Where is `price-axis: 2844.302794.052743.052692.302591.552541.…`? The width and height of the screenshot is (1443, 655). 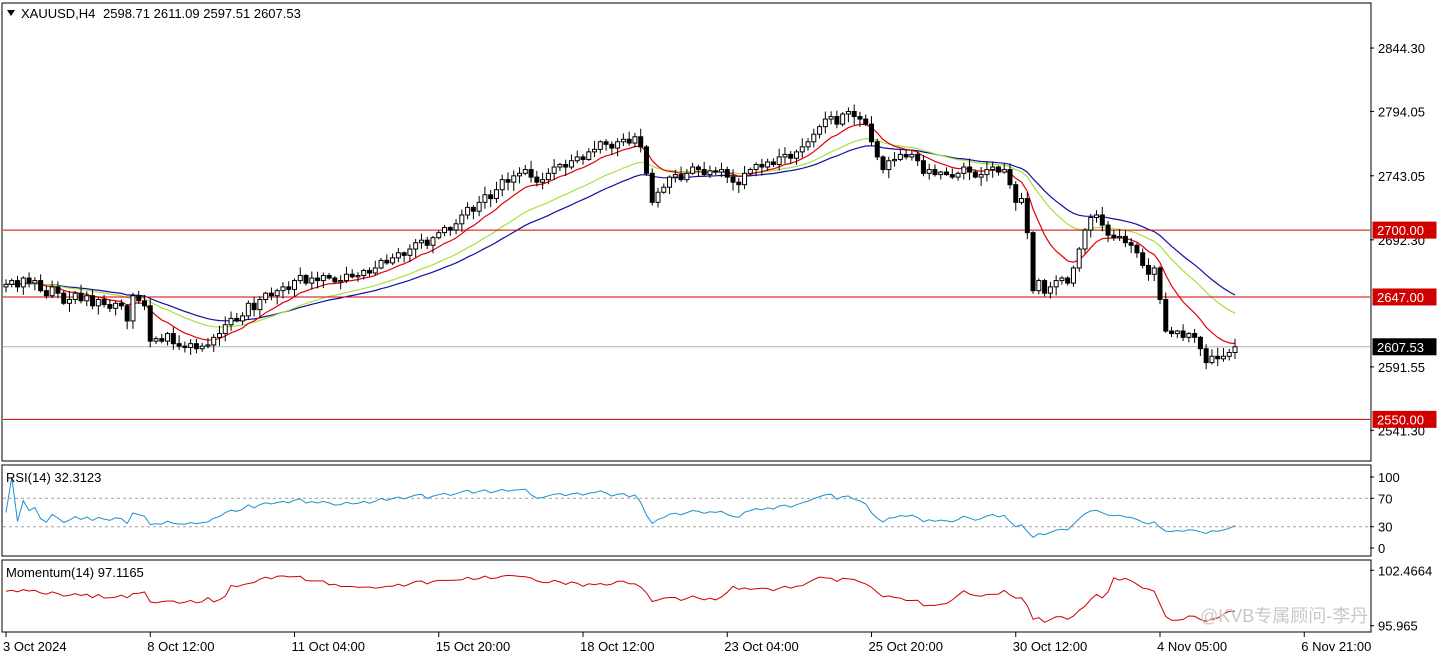
price-axis: 2844.302794.052743.052692.302591.552541.… is located at coordinates (1403, 239).